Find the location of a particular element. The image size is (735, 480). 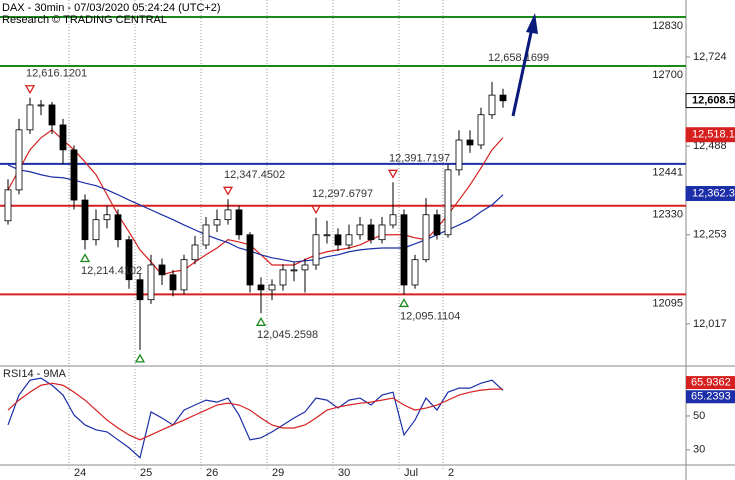

x-tick-label: 30 is located at coordinates (344, 473).